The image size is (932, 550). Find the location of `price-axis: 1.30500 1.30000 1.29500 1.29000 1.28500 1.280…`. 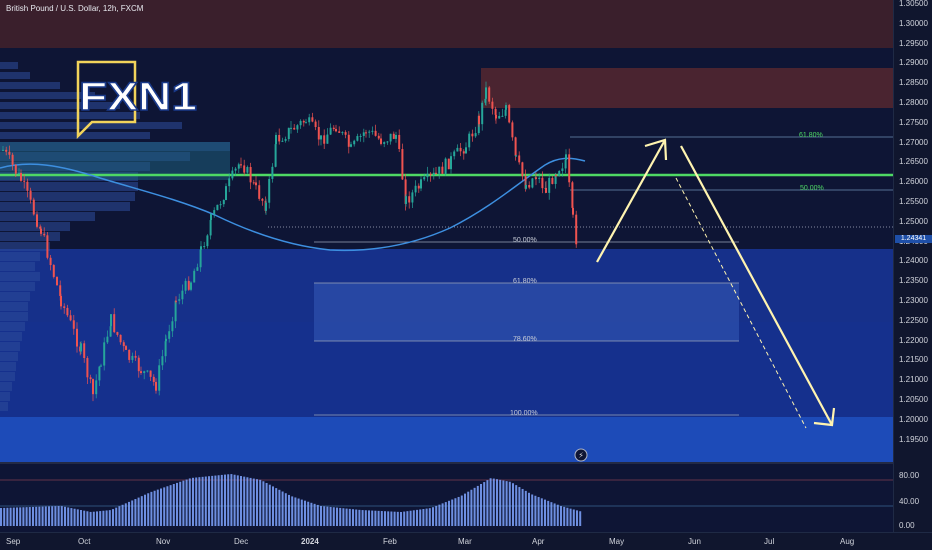

price-axis: 1.30500 1.30000 1.29500 1.29000 1.28500 1.280… is located at coordinates (912, 266).